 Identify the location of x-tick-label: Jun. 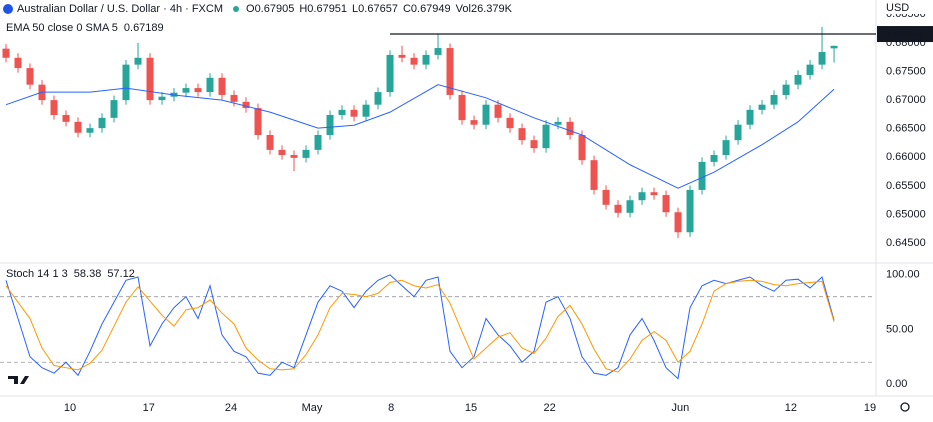
(681, 408).